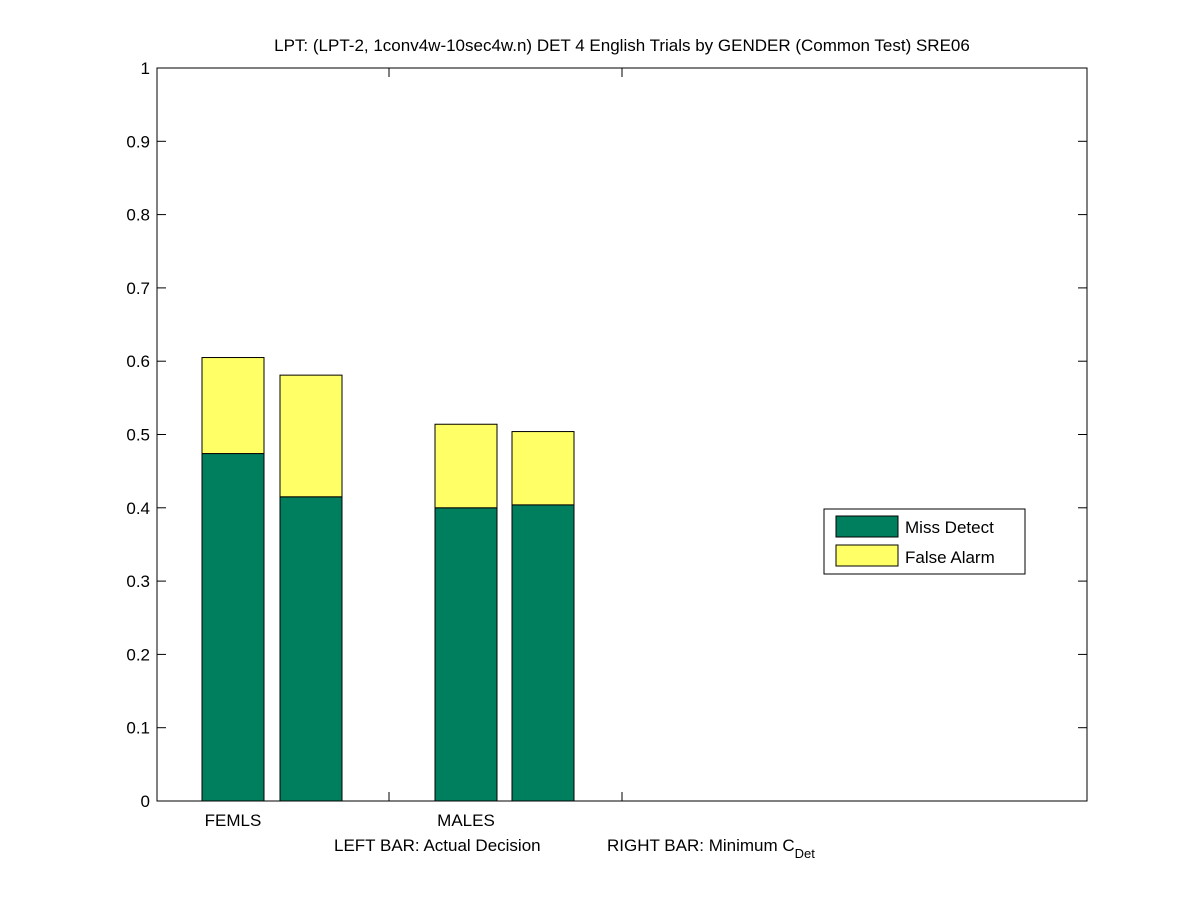 Image resolution: width=1201 pixels, height=900 pixels. What do you see at coordinates (466, 466) in the screenshot?
I see `bar-males-actual-false-alarm` at bounding box center [466, 466].